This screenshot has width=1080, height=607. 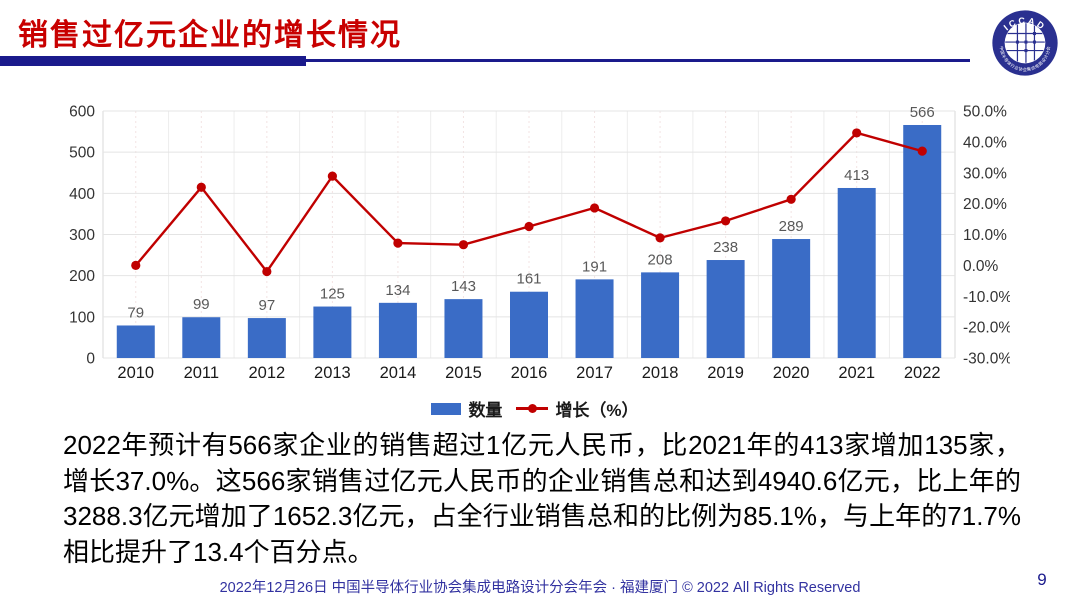 I want to click on svg-text: 400, so click(x=82, y=194).